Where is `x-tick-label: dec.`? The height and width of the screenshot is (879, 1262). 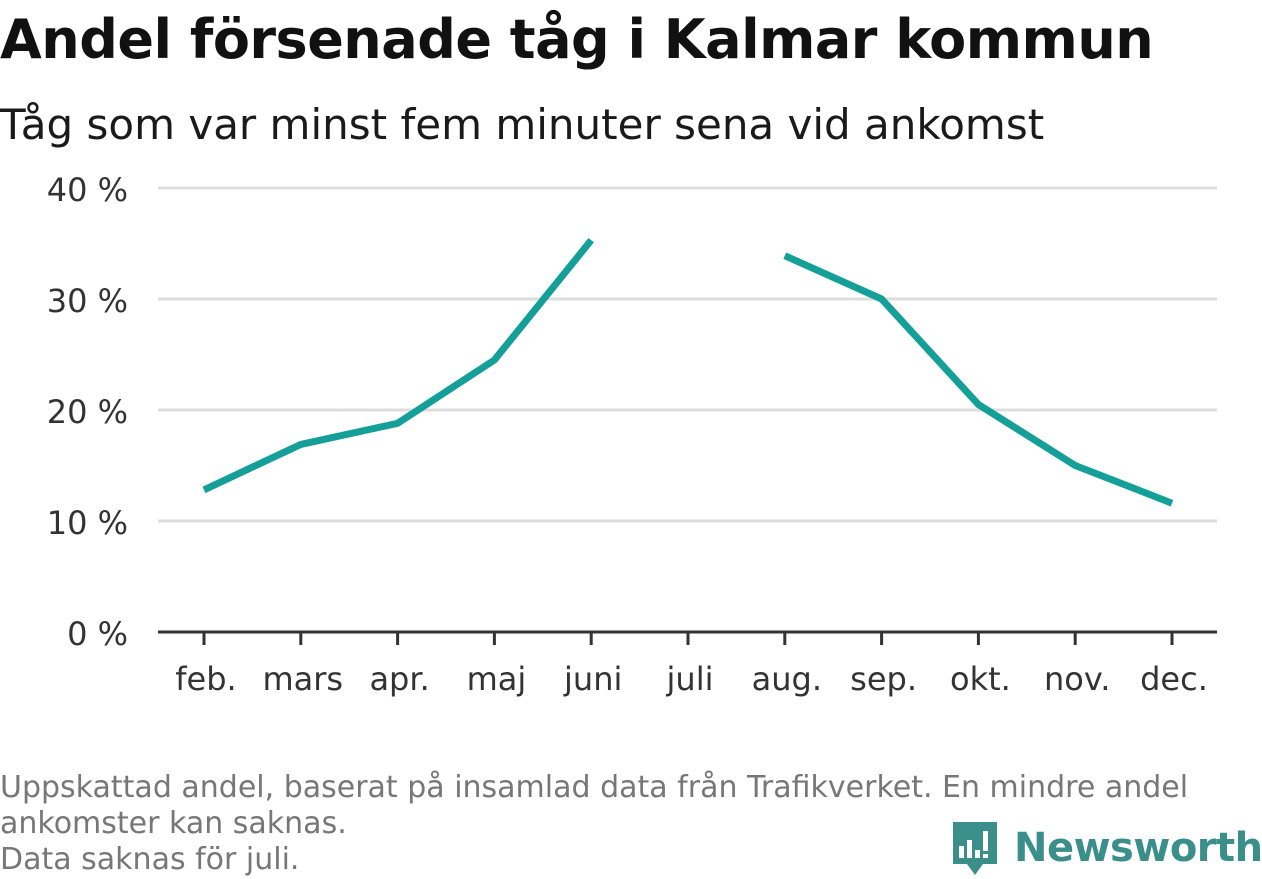 x-tick-label: dec. is located at coordinates (1174, 679).